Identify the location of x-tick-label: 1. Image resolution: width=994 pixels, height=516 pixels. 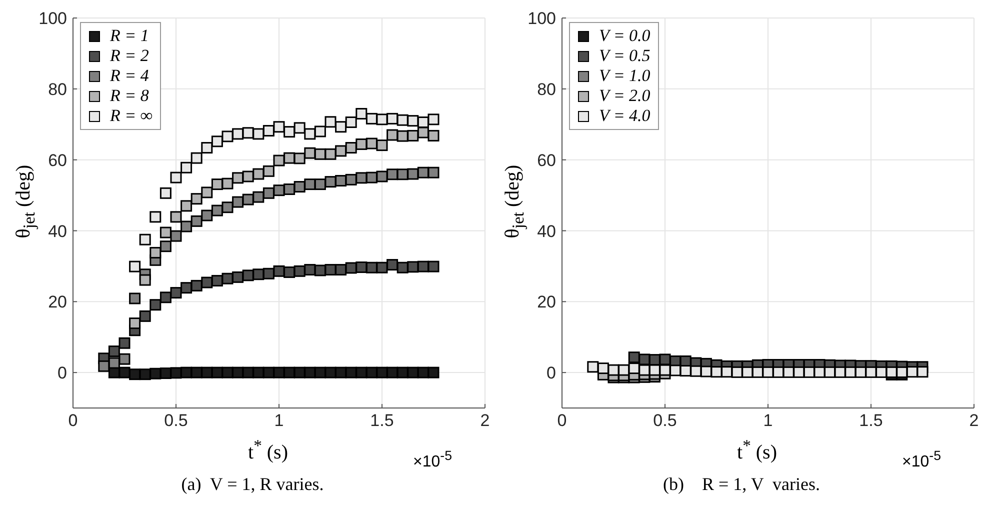
(279, 420).